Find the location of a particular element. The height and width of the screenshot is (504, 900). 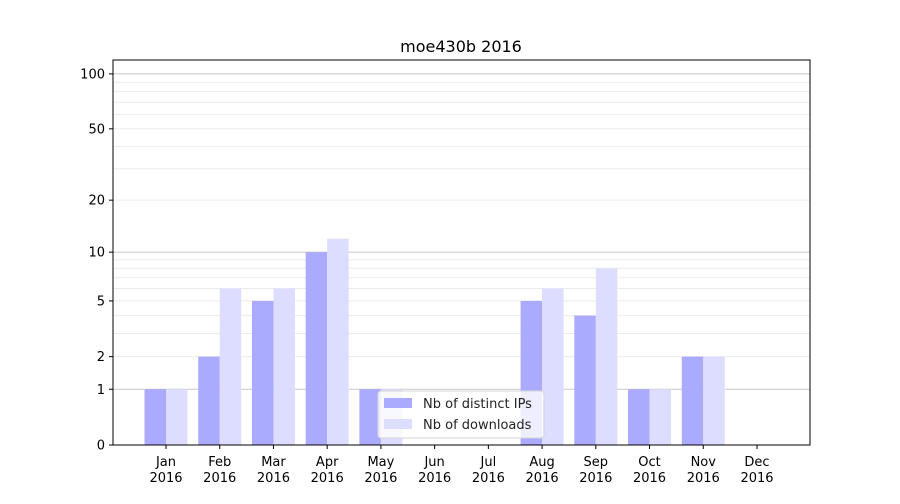

legend-label: Nb of downloads is located at coordinates (477, 425).